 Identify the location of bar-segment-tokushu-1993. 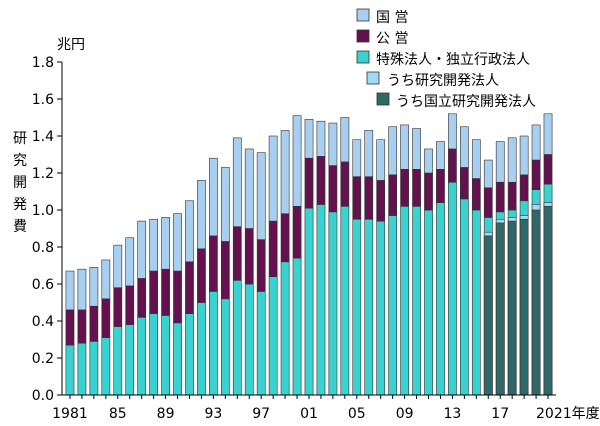
(213, 343).